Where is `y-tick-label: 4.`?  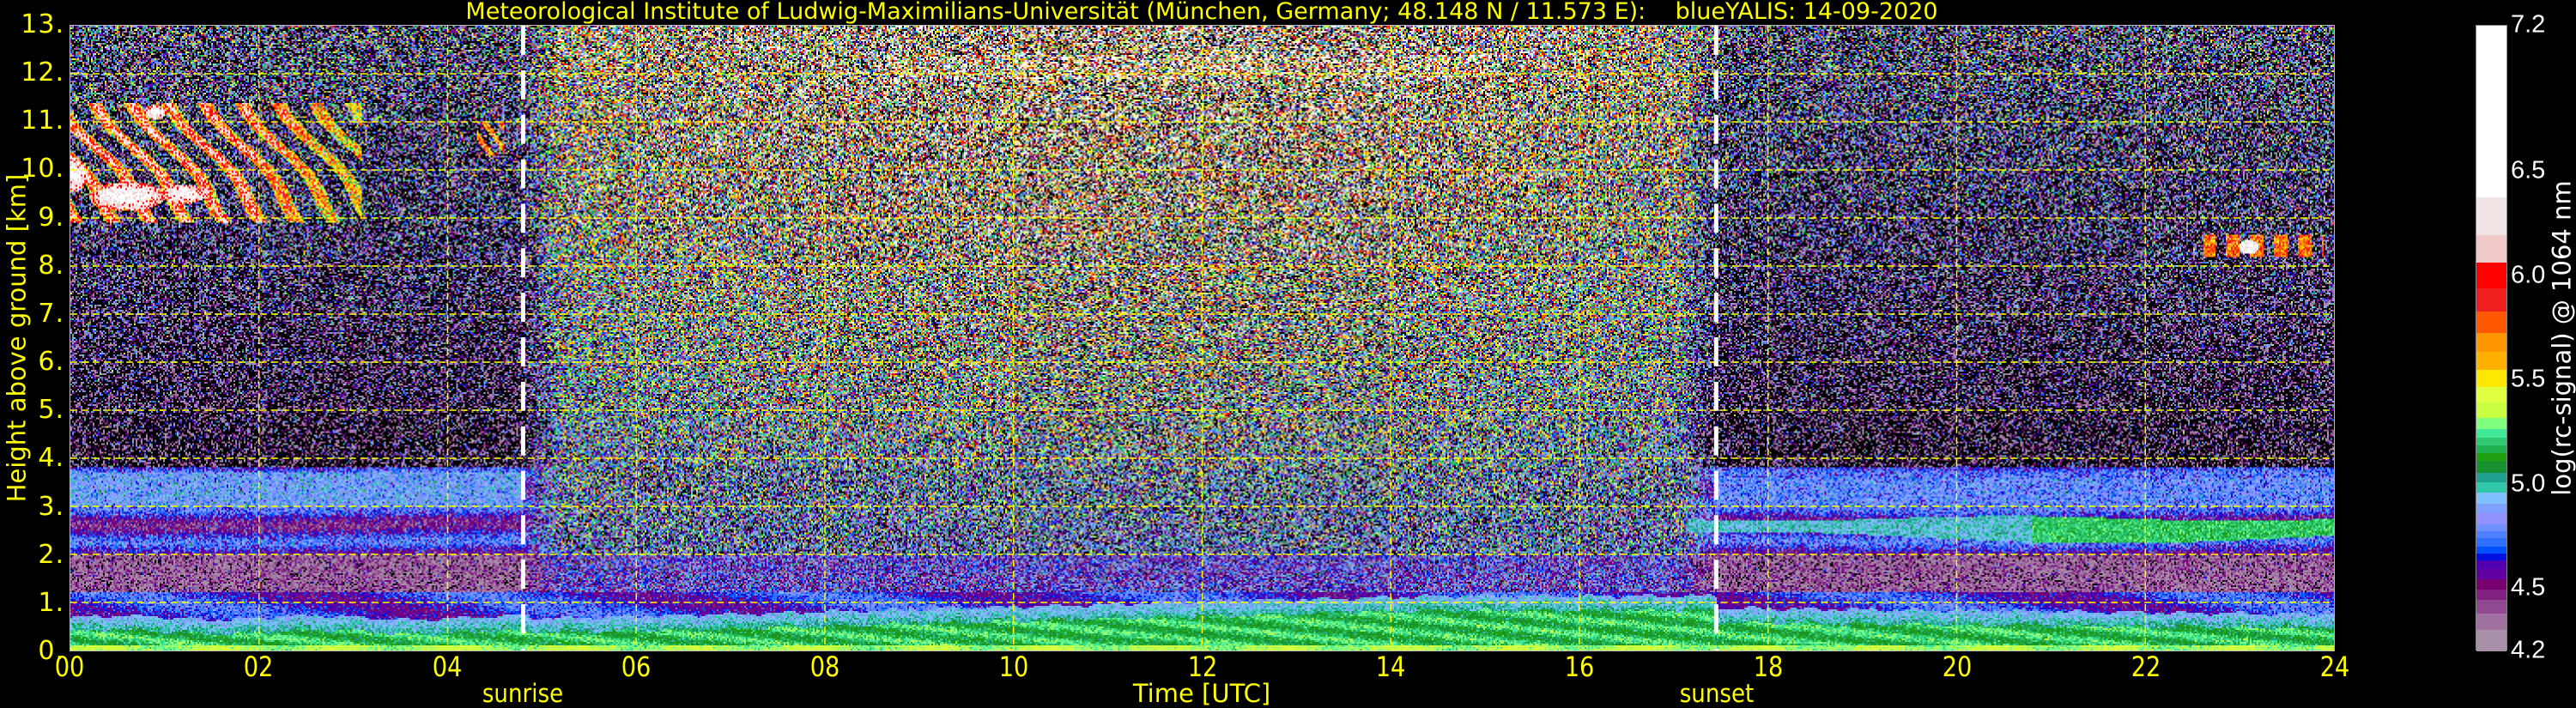
y-tick-label: 4. is located at coordinates (51, 458).